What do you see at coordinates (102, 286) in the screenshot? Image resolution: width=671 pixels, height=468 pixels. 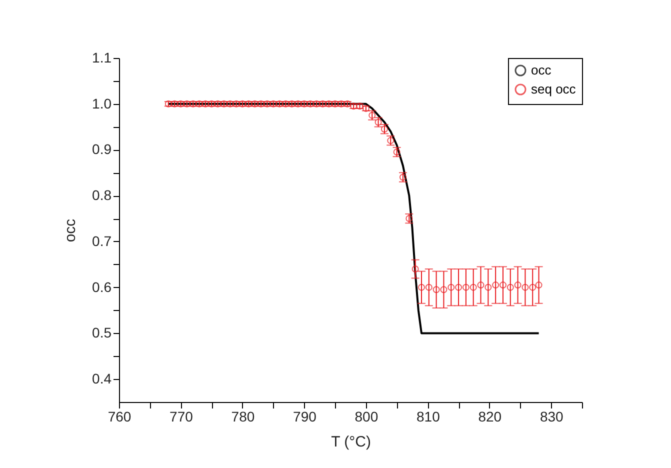 I see `y-tick-label: 0.6` at bounding box center [102, 286].